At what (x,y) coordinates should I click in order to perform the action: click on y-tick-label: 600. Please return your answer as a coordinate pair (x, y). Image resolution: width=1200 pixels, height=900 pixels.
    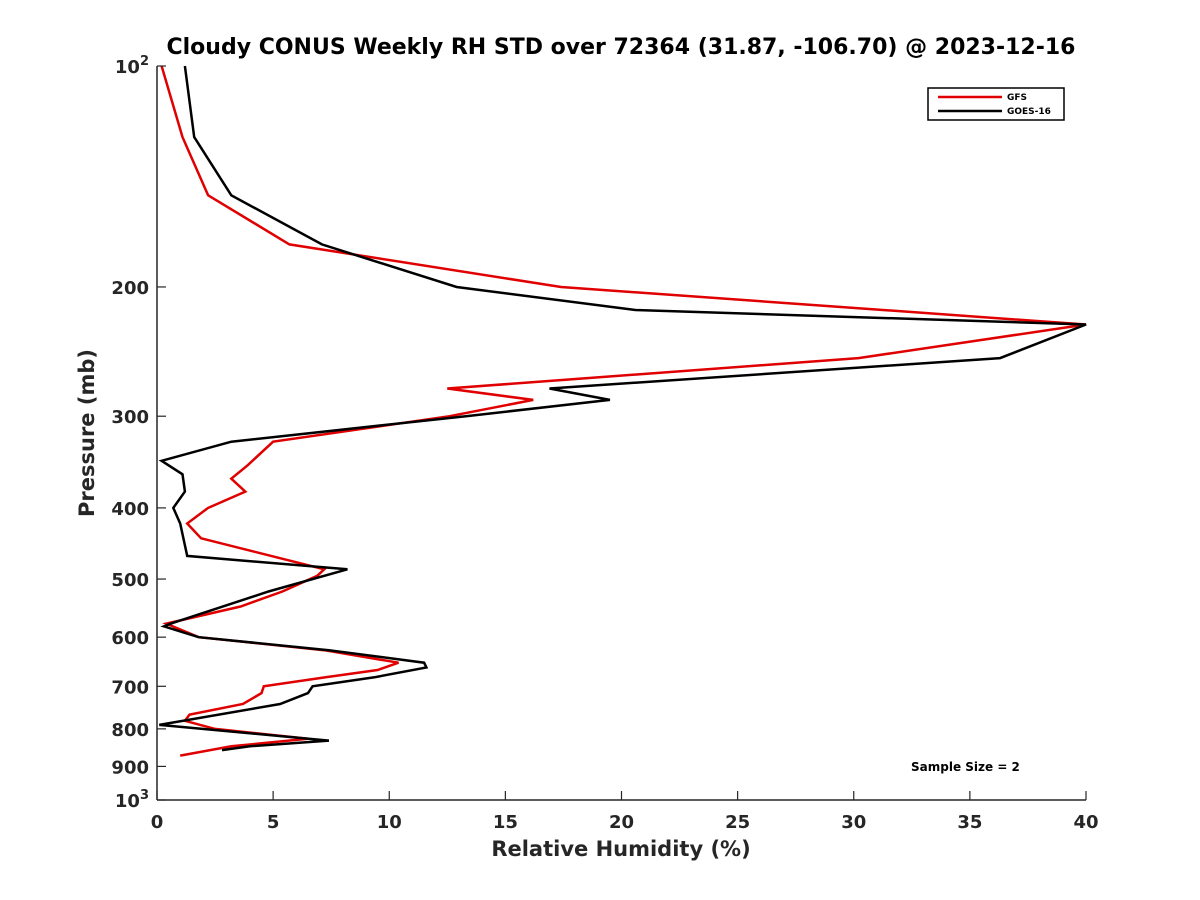
    Looking at the image, I should click on (130, 638).